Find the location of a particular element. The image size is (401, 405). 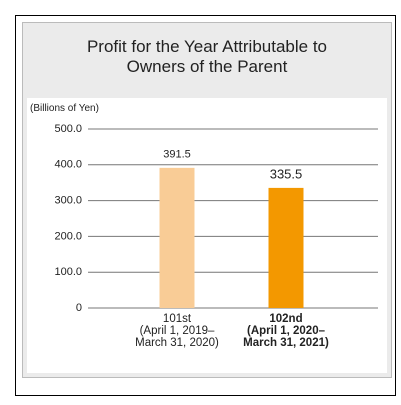

y-tick-label: 0 is located at coordinates (79, 308).